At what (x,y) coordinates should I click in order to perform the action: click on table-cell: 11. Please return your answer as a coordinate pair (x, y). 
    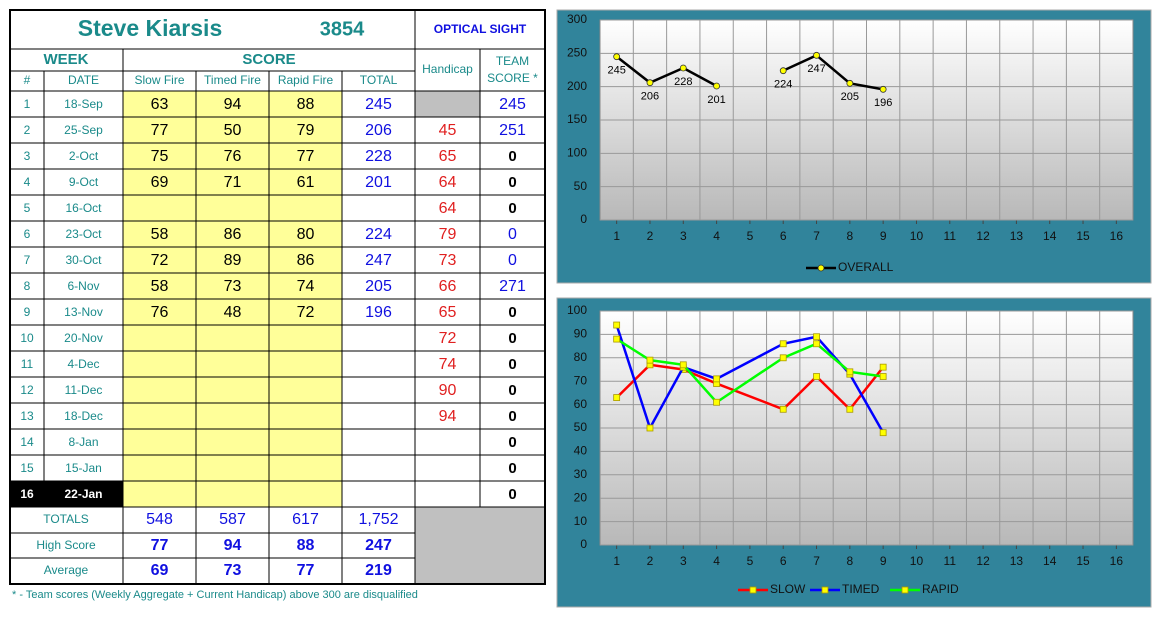
    Looking at the image, I should click on (27, 364).